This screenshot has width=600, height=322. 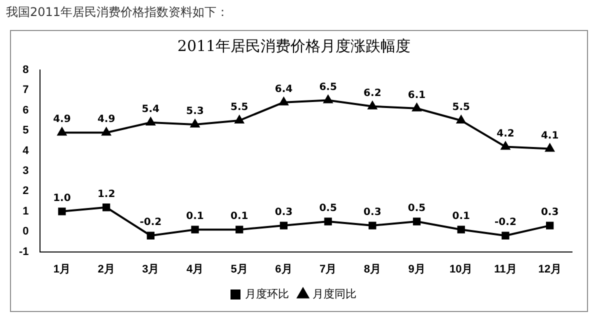 What do you see at coordinates (62, 198) in the screenshot?
I see `data-label: 1.0` at bounding box center [62, 198].